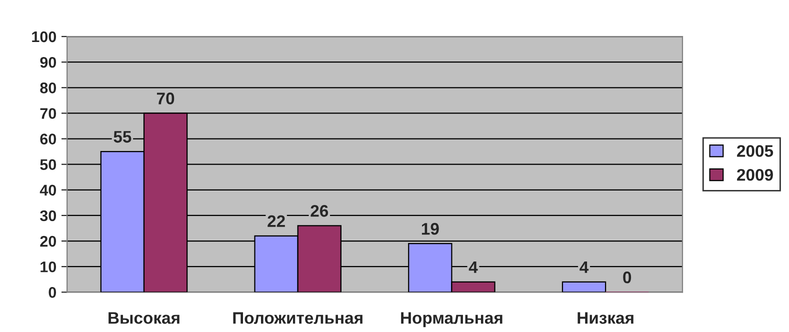  I want to click on bar, so click(584, 286).